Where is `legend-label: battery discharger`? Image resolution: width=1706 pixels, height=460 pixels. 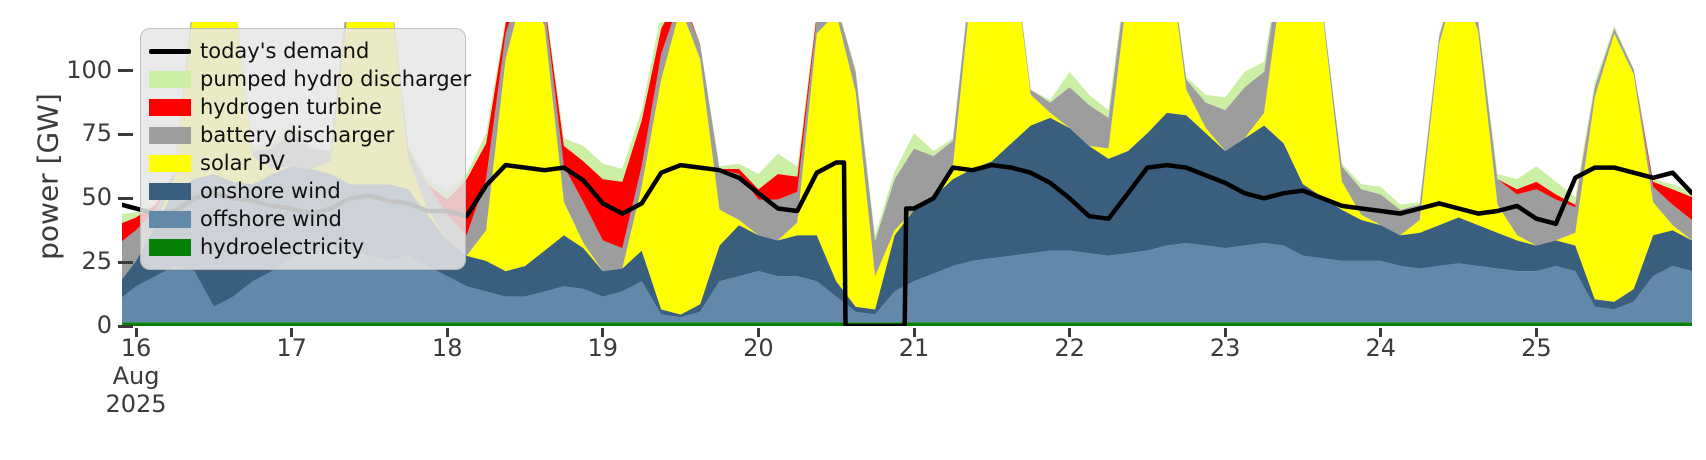
legend-label: battery discharger is located at coordinates (297, 135).